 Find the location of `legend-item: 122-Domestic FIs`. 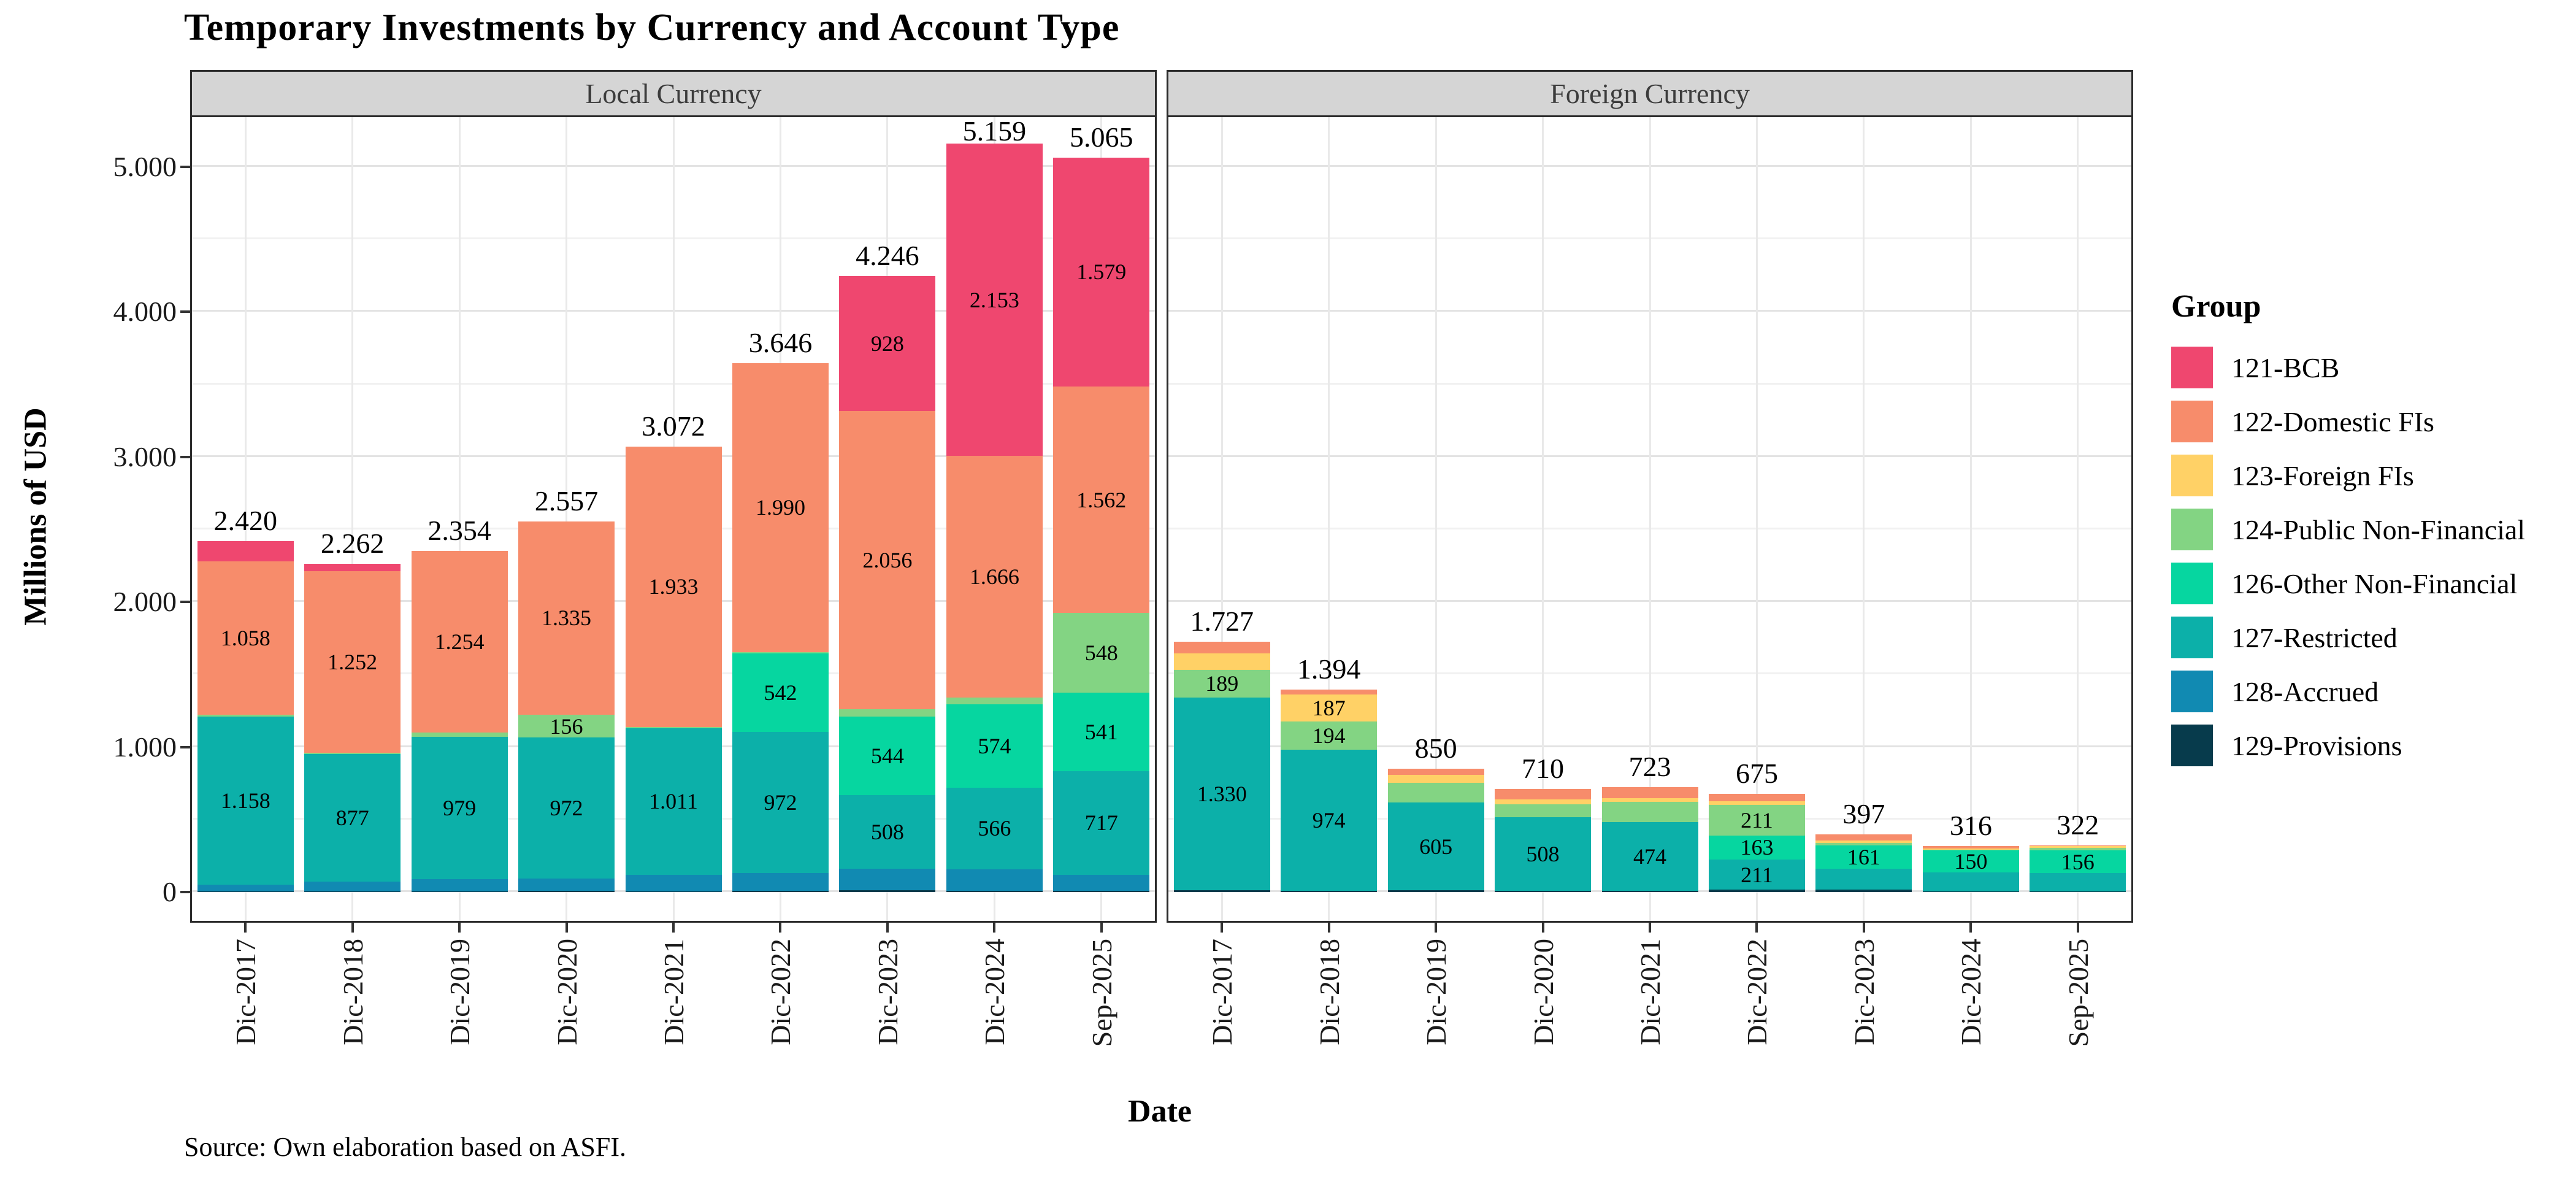

legend-item: 122-Domestic FIs is located at coordinates (2348, 421).